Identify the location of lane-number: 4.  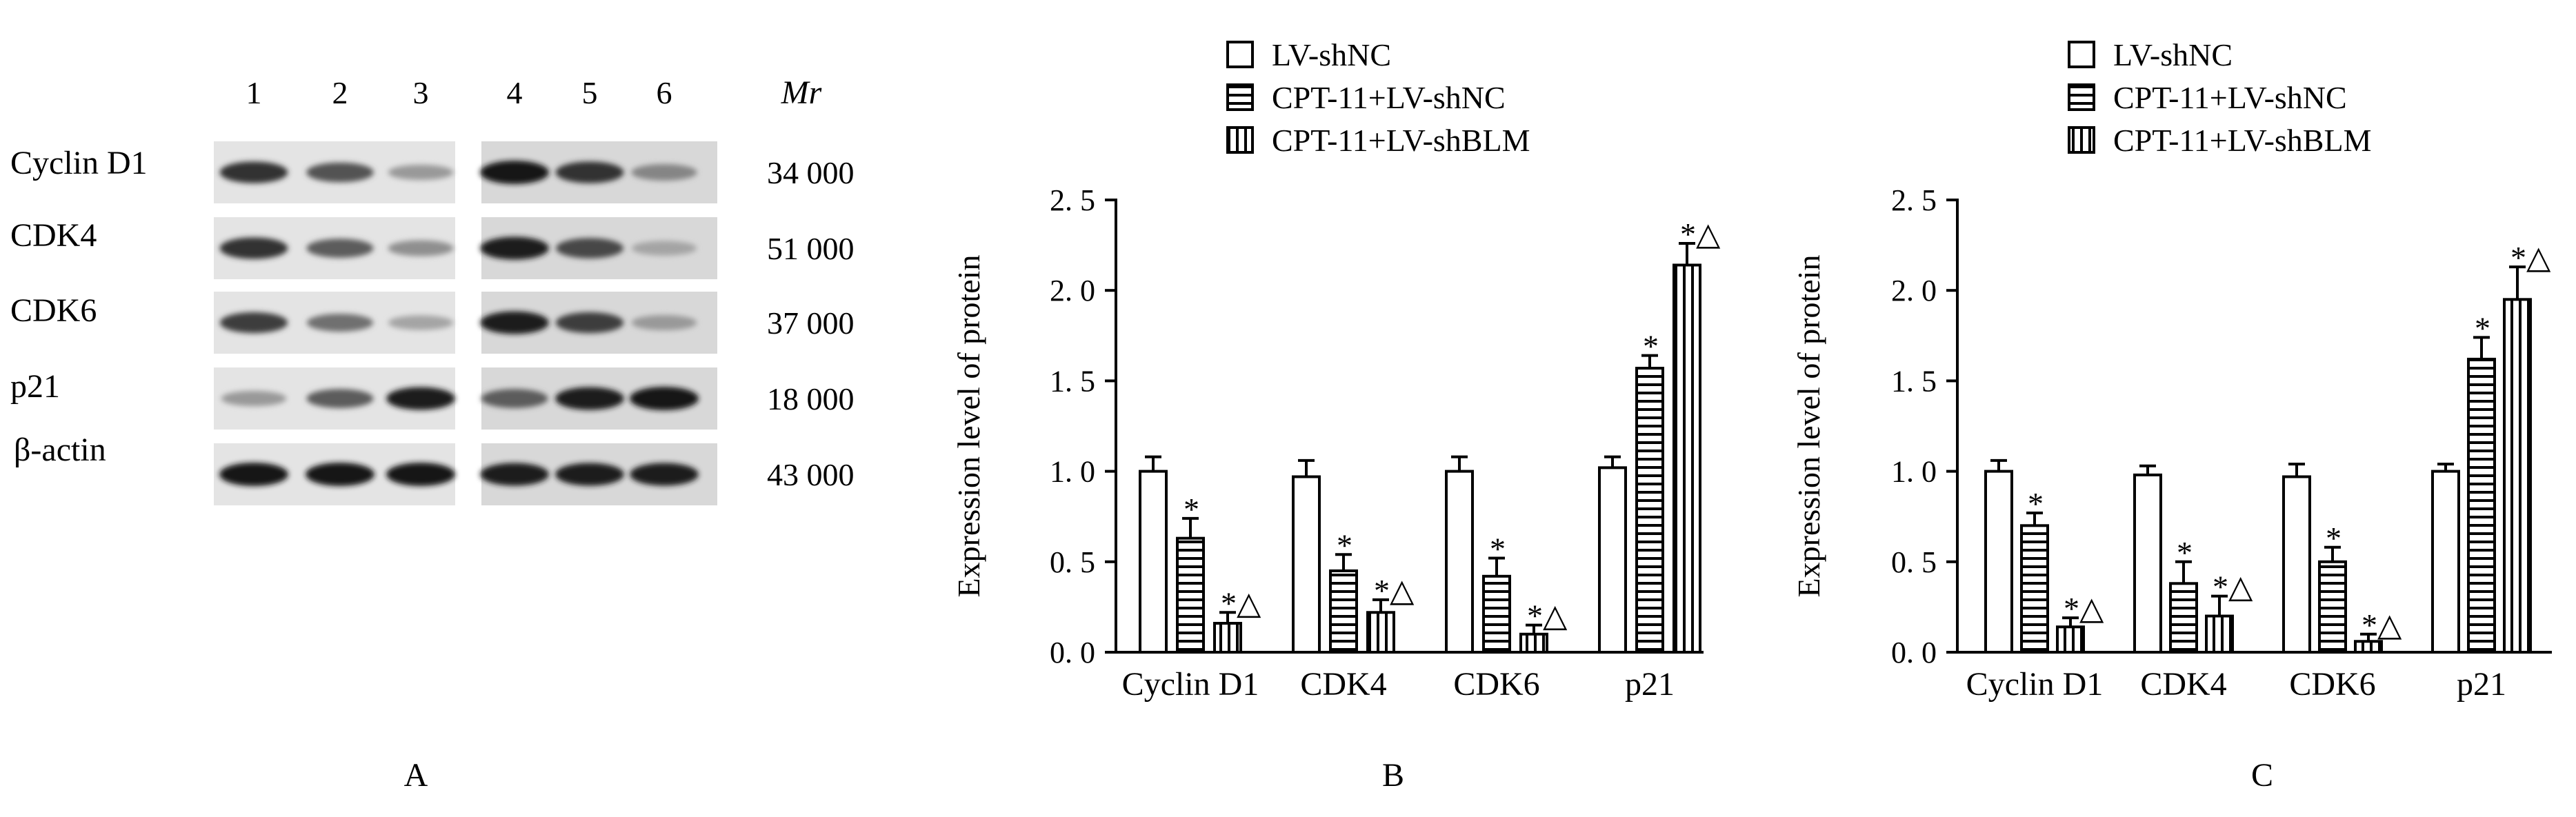
(515, 92).